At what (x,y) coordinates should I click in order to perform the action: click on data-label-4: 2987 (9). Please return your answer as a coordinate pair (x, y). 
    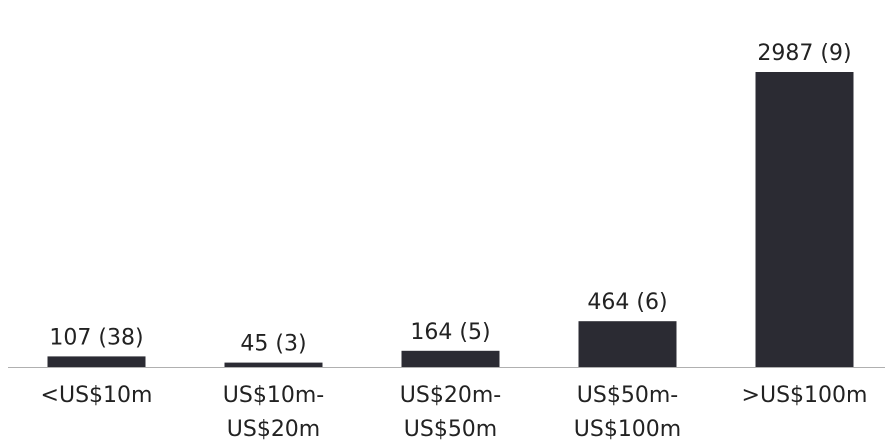
    Looking at the image, I should click on (804, 53).